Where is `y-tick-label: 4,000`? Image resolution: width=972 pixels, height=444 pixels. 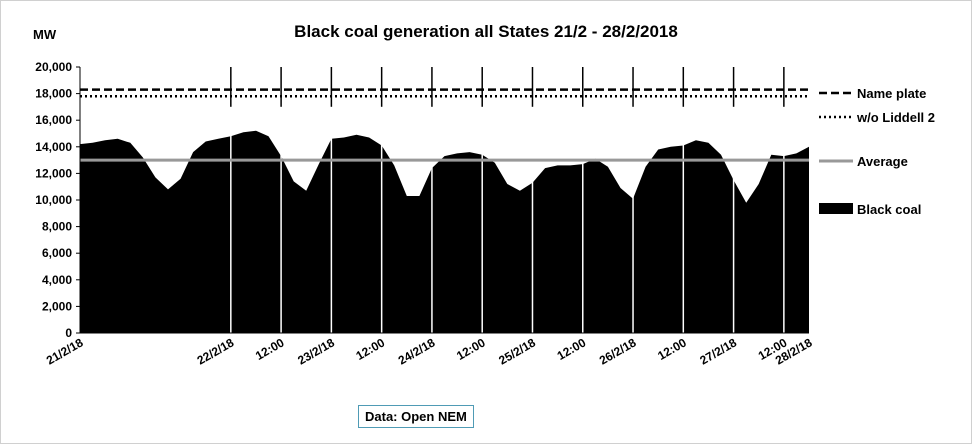
y-tick-label: 4,000 is located at coordinates (57, 280).